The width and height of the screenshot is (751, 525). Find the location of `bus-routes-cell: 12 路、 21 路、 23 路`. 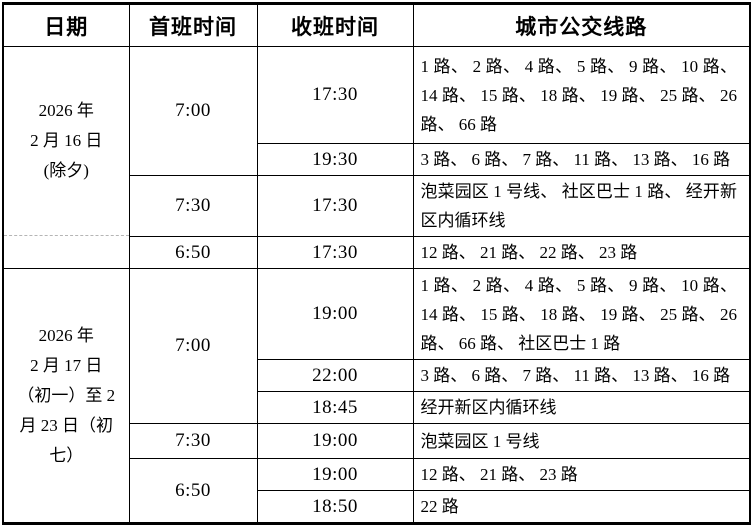

bus-routes-cell: 12 路、 21 路、 23 路 is located at coordinates (581, 474).